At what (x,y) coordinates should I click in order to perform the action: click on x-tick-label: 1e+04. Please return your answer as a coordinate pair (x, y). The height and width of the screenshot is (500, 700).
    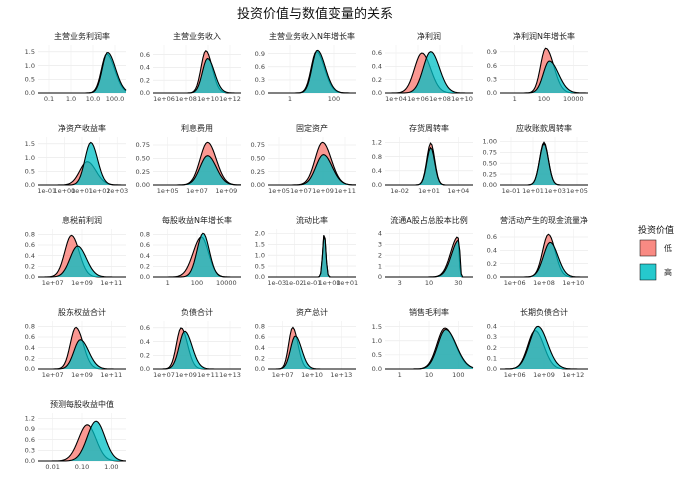
    Looking at the image, I should click on (458, 191).